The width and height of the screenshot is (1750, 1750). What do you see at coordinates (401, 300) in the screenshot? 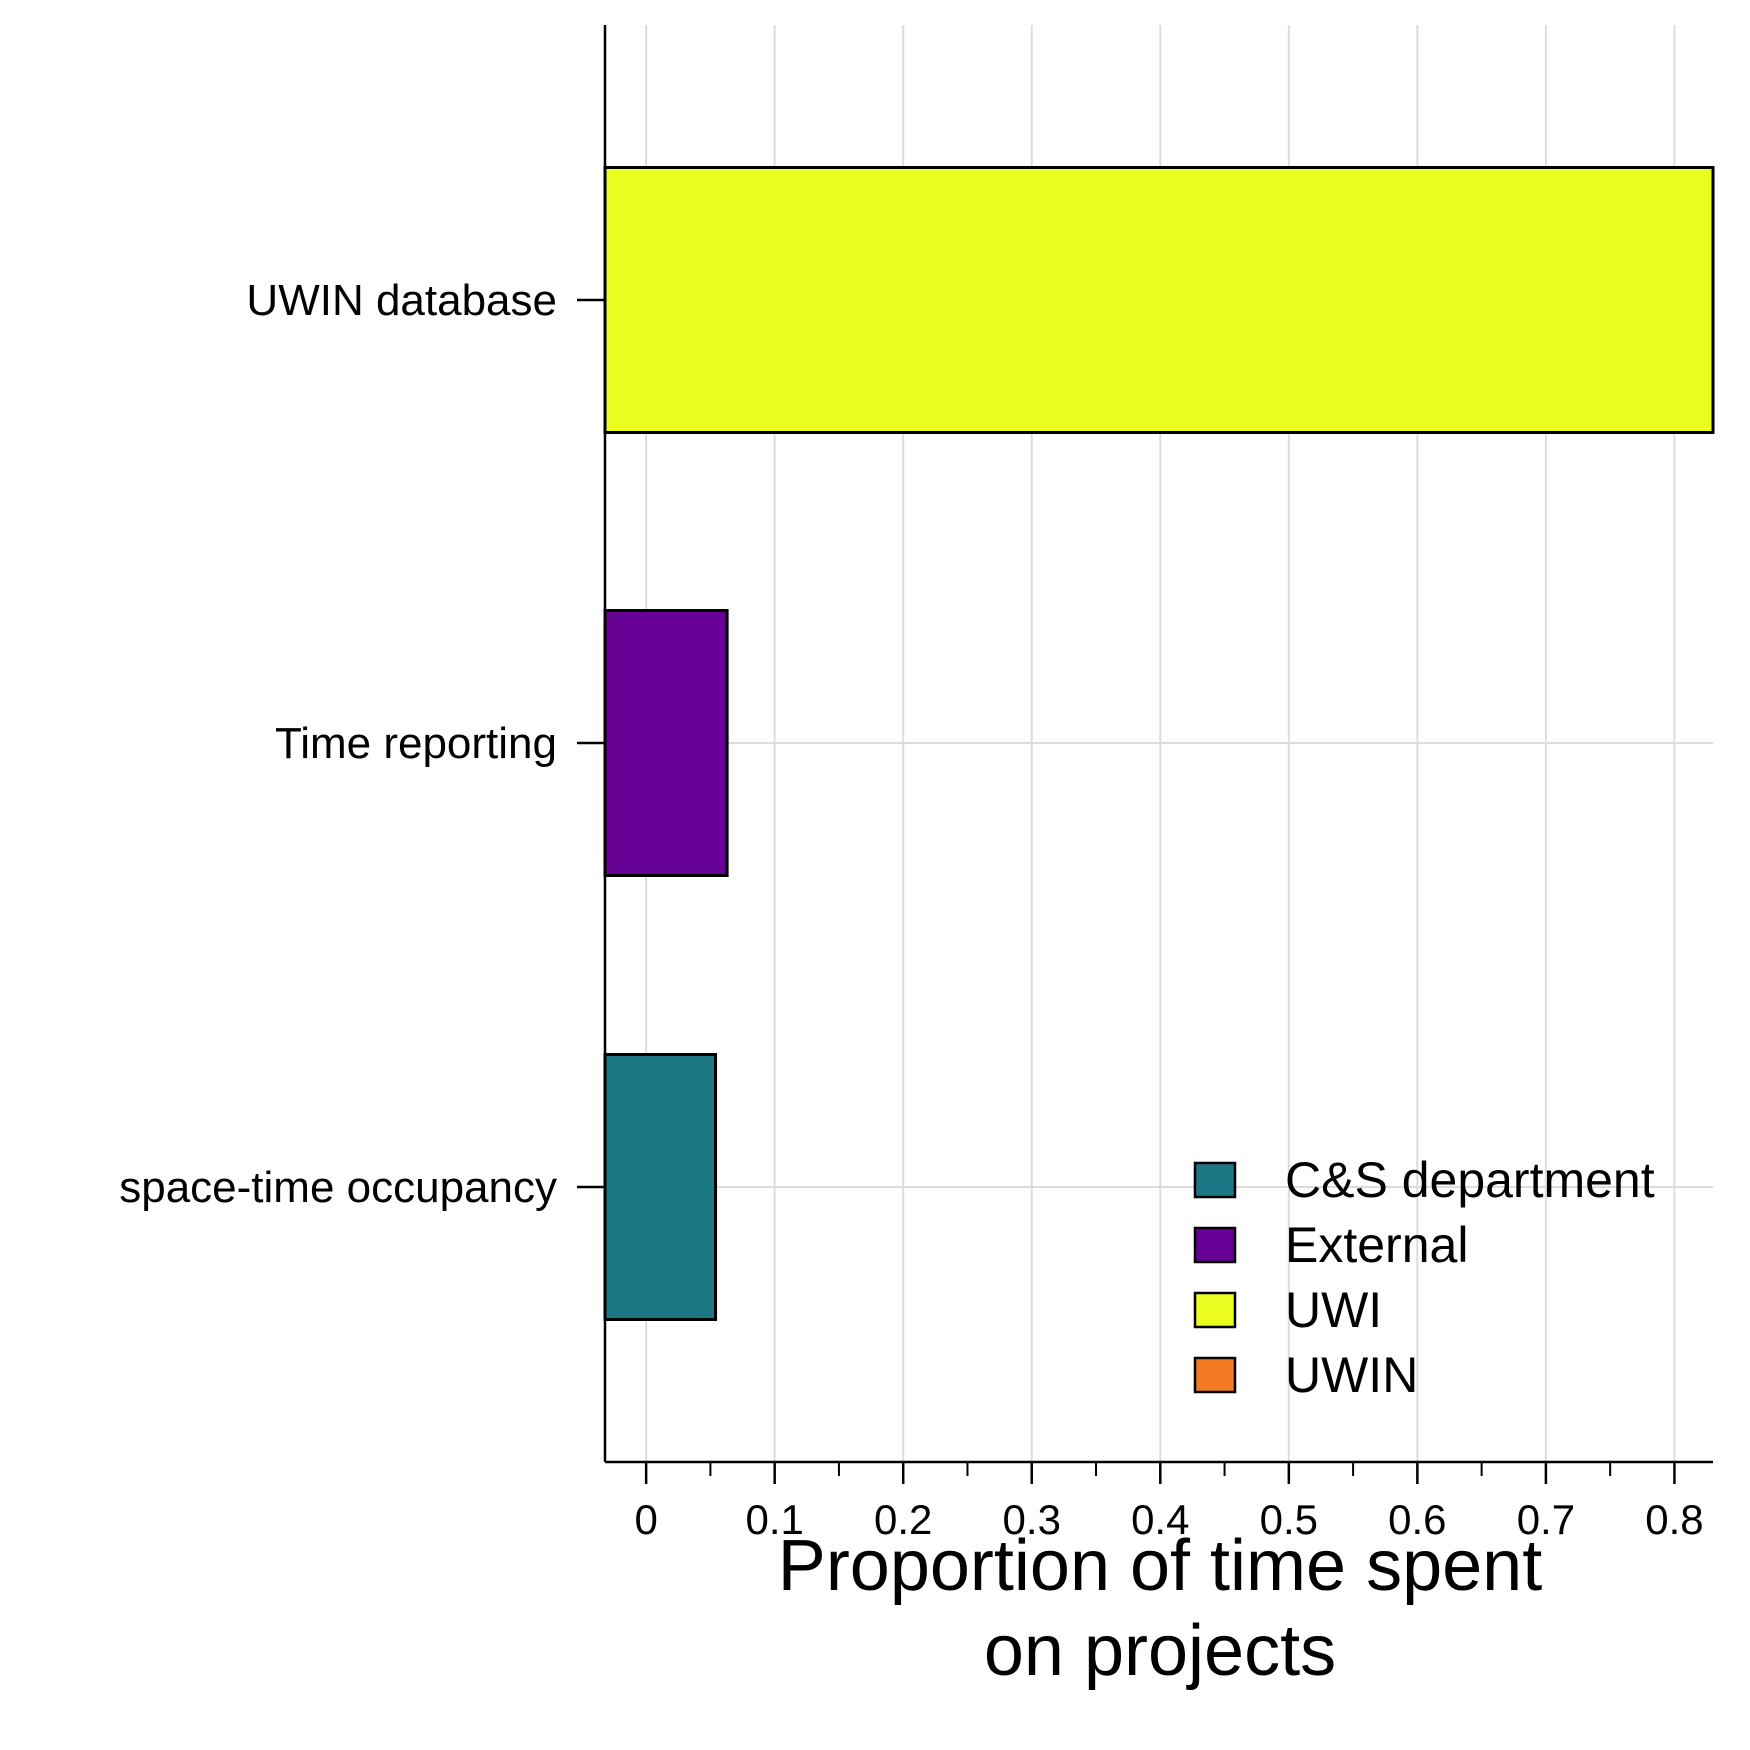
I see `category-label-1: UWIN database` at bounding box center [401, 300].